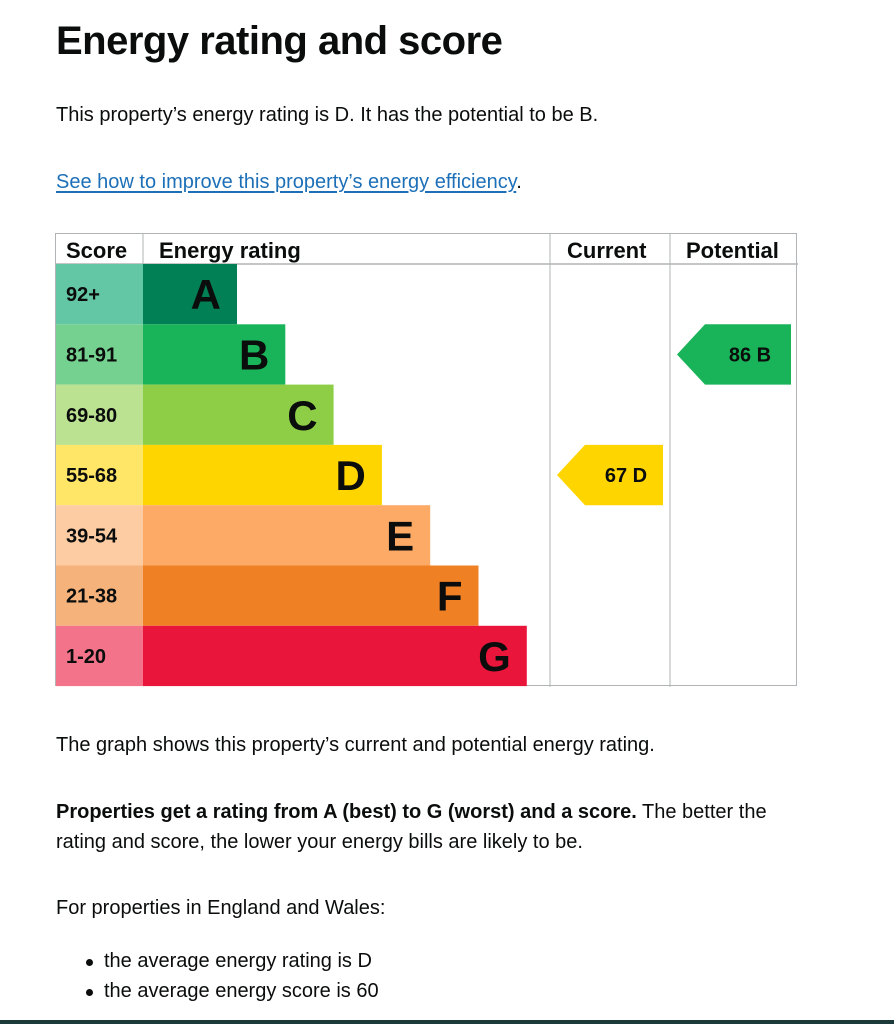  What do you see at coordinates (262, 475) in the screenshot?
I see `rating-bar-d` at bounding box center [262, 475].